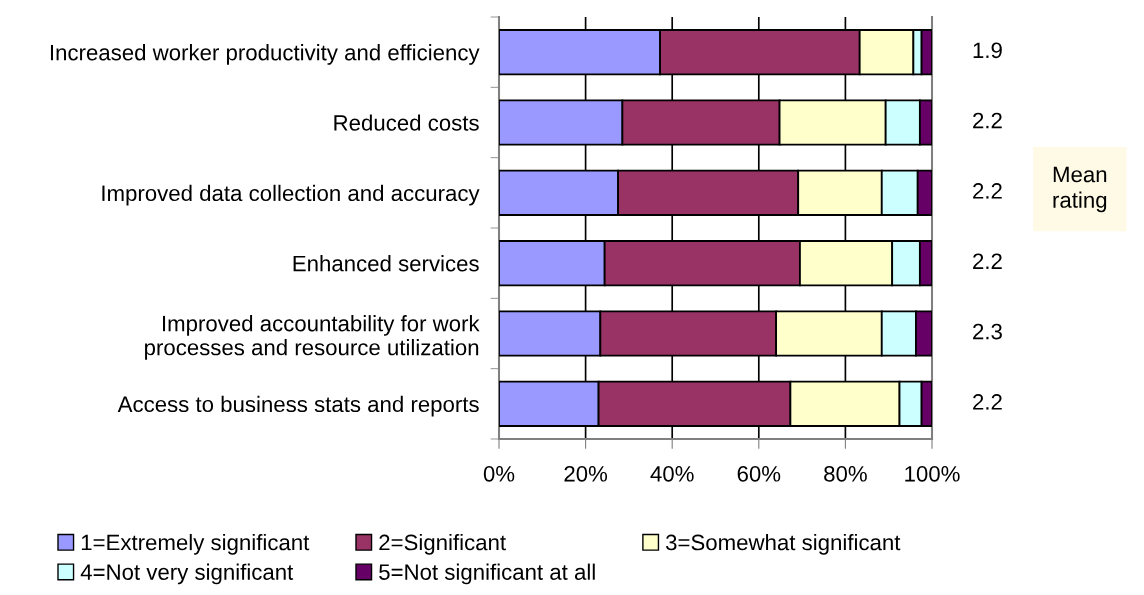 This screenshot has height=595, width=1144. What do you see at coordinates (987, 50) in the screenshot?
I see `text: 1.9` at bounding box center [987, 50].